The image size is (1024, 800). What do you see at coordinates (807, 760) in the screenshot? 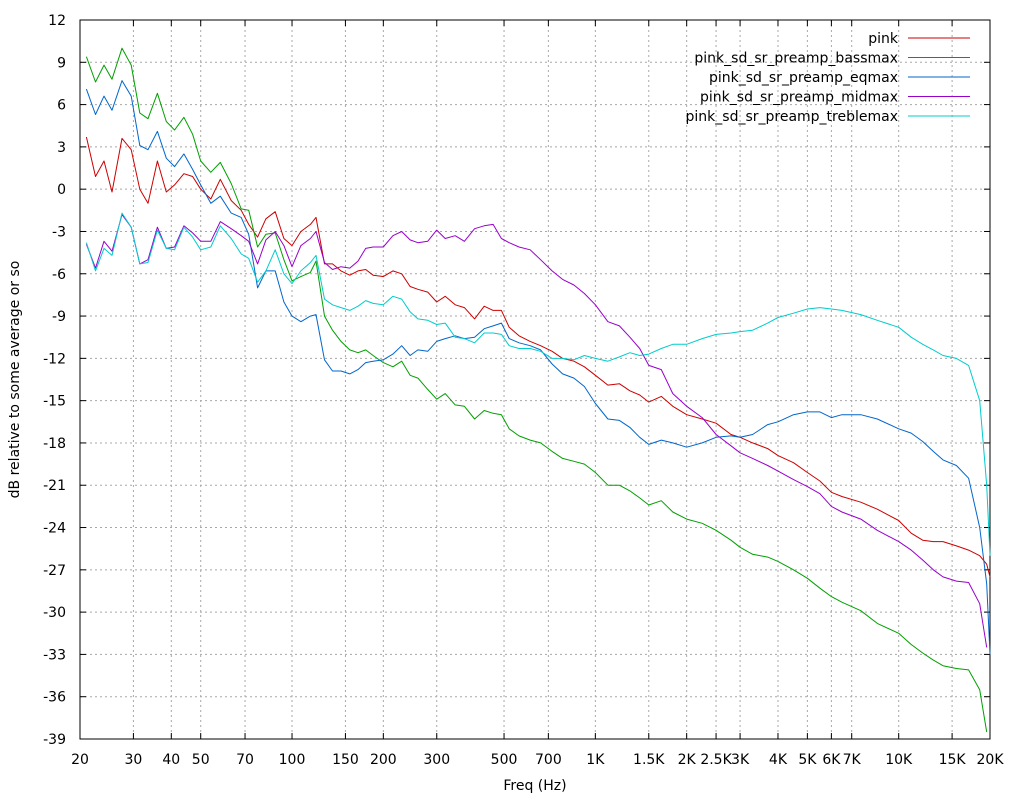
I see `x-tick-label: 5K` at bounding box center [807, 760].